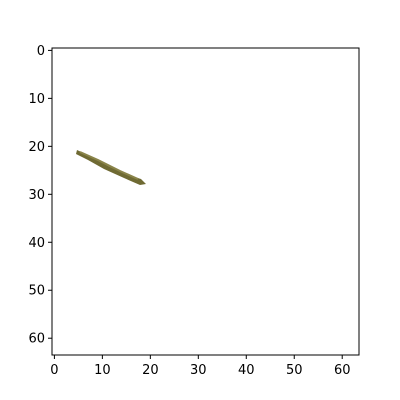 Image resolution: width=400 pixels, height=400 pixels. I want to click on x-tick-label: 10, so click(102, 370).